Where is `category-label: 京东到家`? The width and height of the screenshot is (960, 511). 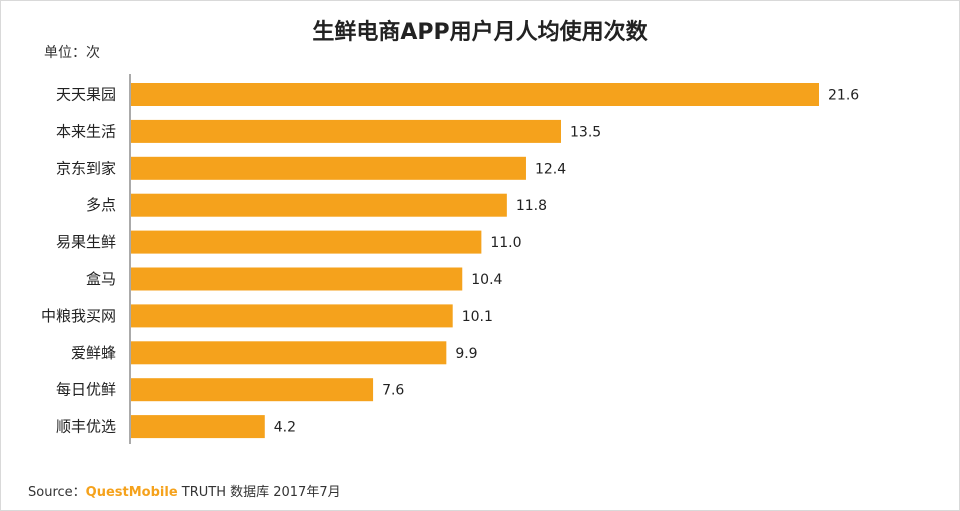
category-label: 京东到家 is located at coordinates (86, 168).